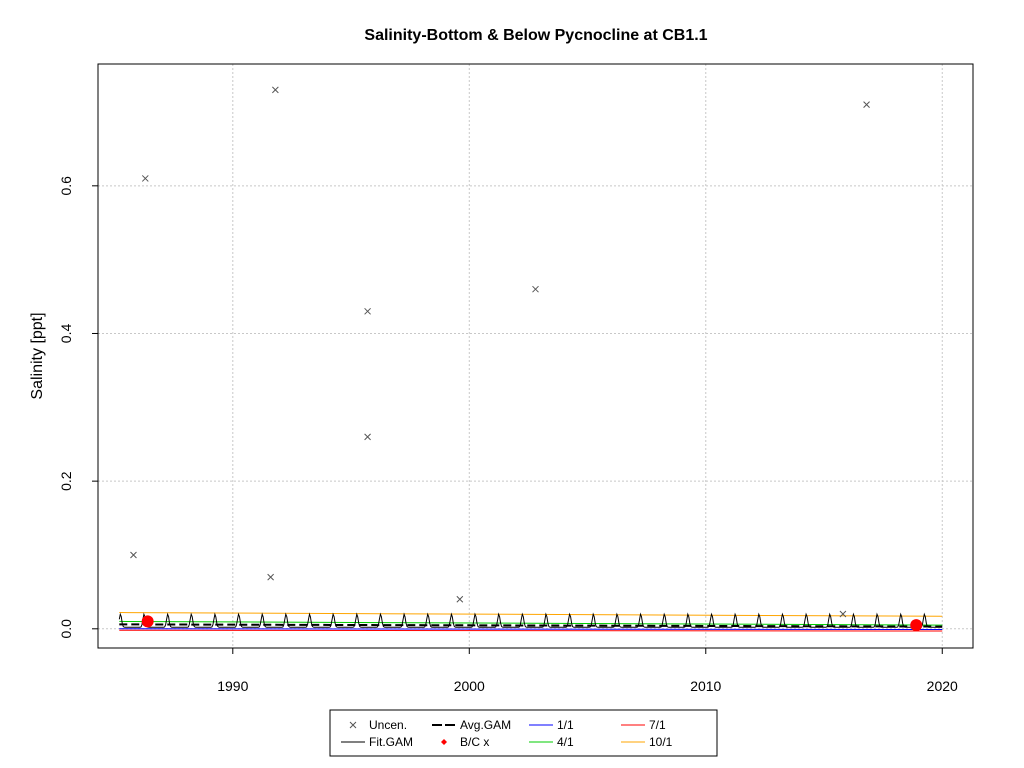 The image size is (1024, 768). I want to click on legend-entry-1-1-label: 1/1, so click(565, 725).